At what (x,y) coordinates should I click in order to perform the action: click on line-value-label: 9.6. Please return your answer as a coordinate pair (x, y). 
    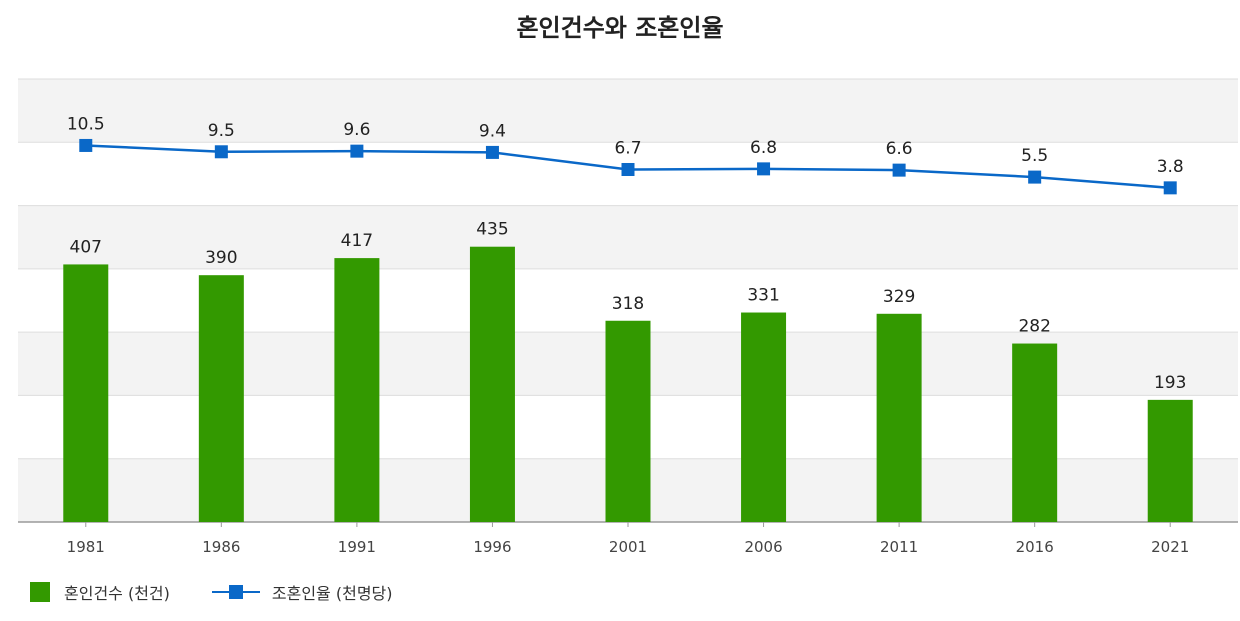
    Looking at the image, I should click on (356, 130).